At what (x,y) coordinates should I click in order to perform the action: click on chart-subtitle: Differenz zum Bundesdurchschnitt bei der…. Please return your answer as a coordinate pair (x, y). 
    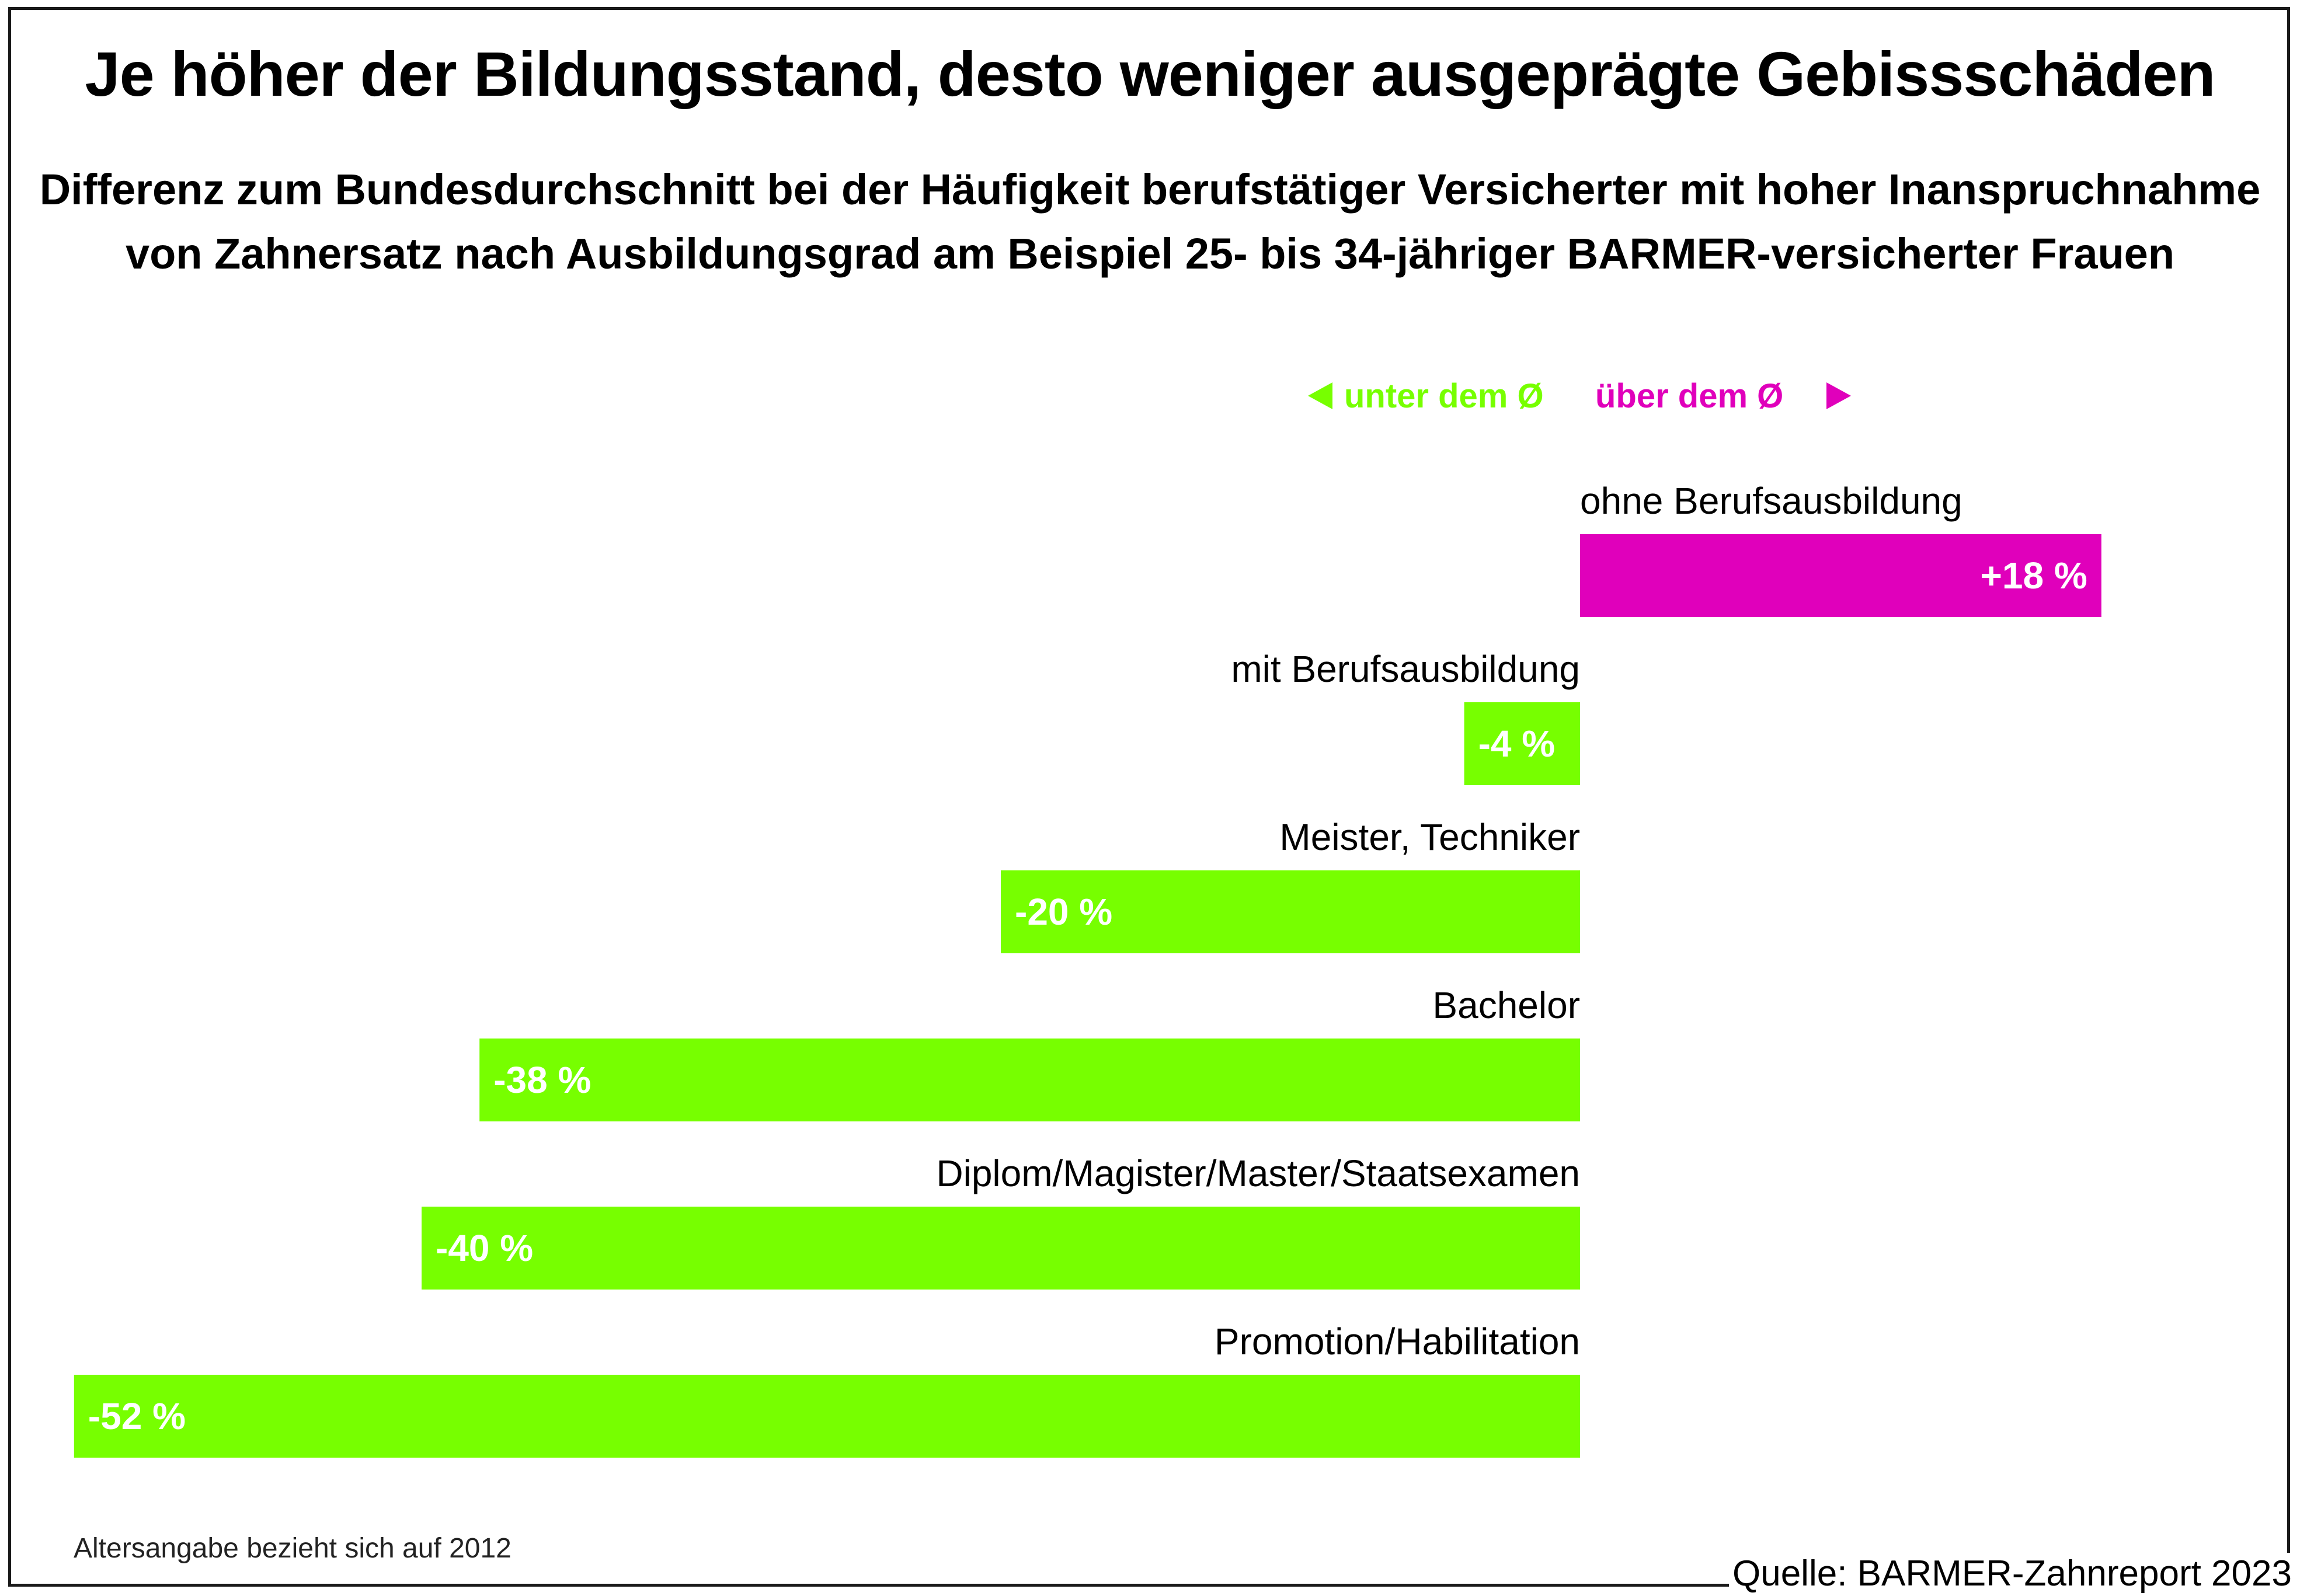
    Looking at the image, I should click on (1150, 222).